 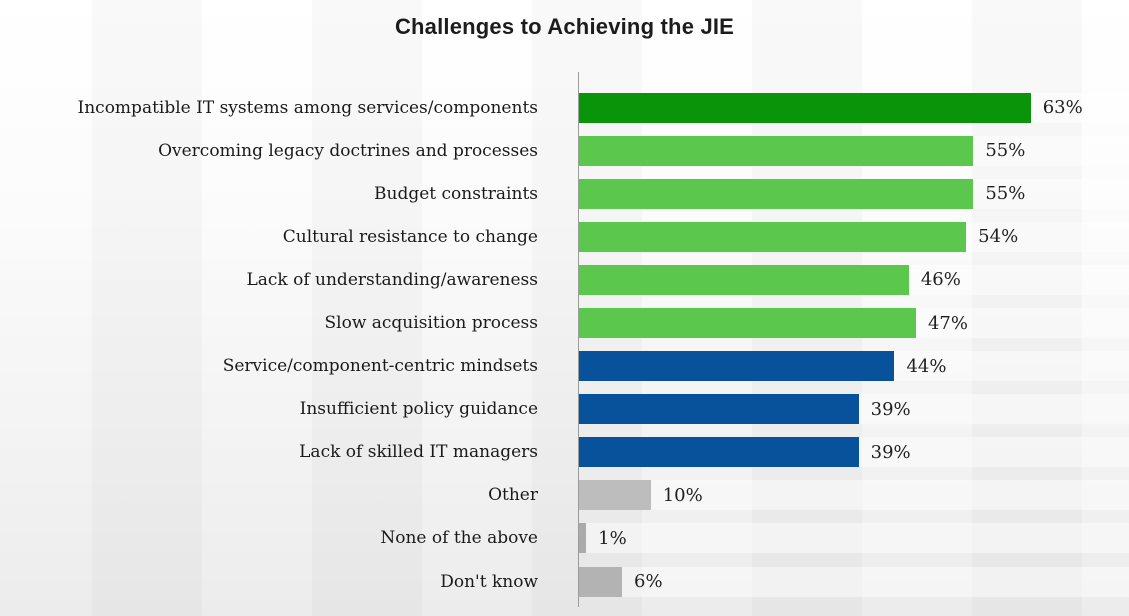 I want to click on category-label: Lack of understanding/awareness, so click(x=392, y=279).